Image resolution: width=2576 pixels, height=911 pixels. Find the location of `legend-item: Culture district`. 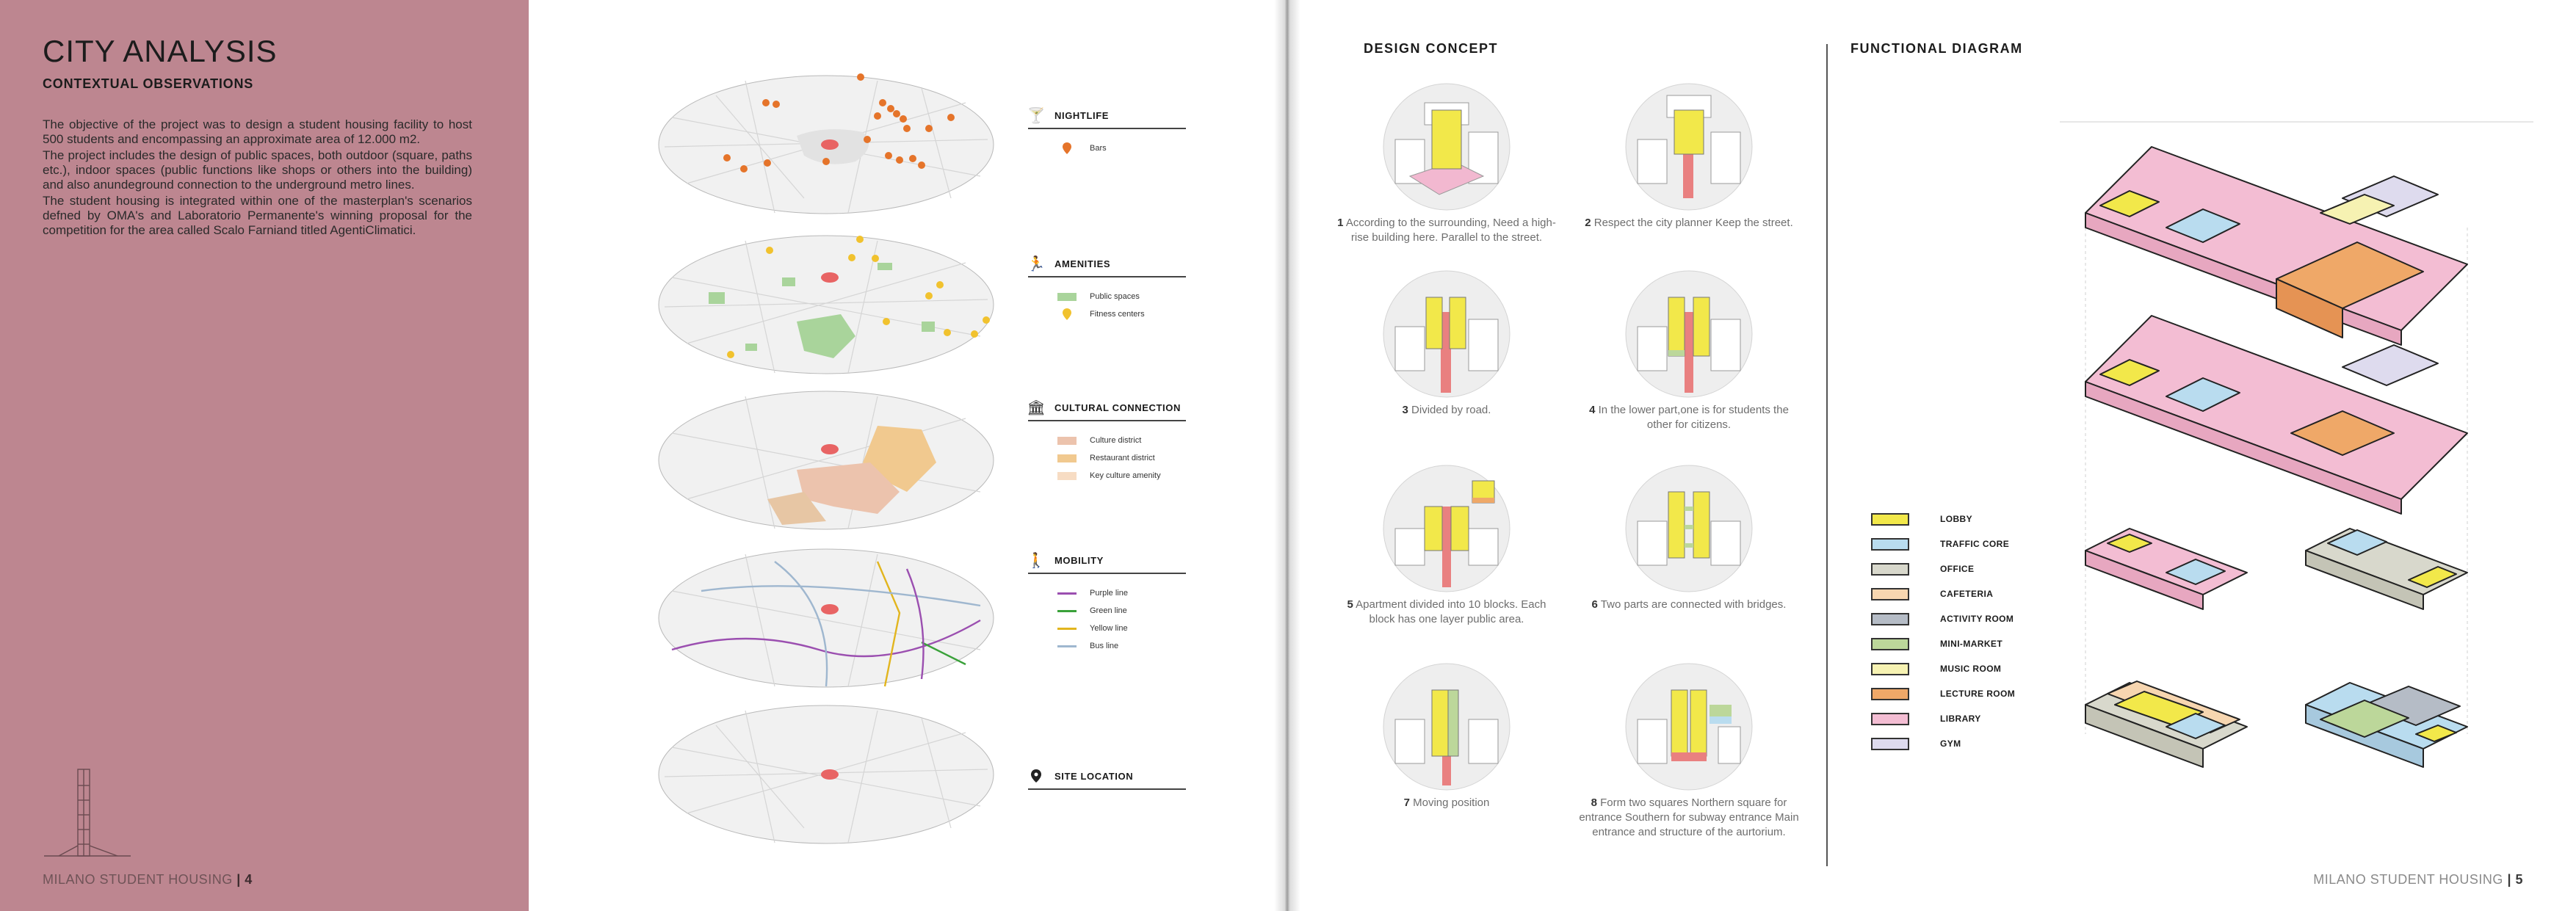

legend-item: Culture district is located at coordinates (1121, 441).